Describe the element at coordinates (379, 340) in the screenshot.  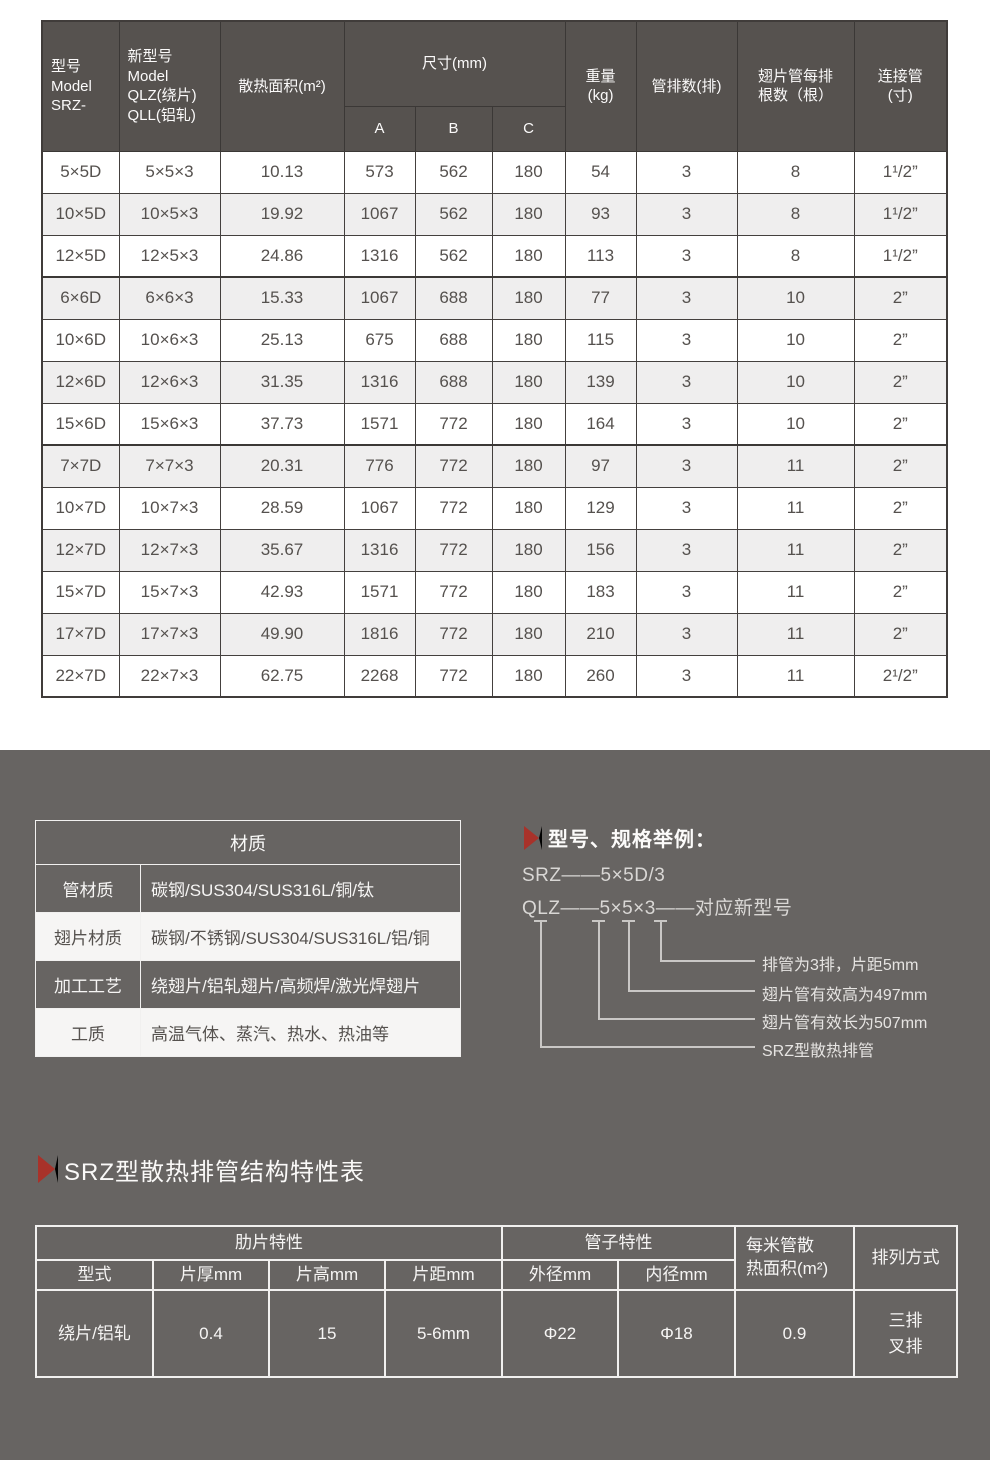
I see `cell-dim-a: 675` at that location.